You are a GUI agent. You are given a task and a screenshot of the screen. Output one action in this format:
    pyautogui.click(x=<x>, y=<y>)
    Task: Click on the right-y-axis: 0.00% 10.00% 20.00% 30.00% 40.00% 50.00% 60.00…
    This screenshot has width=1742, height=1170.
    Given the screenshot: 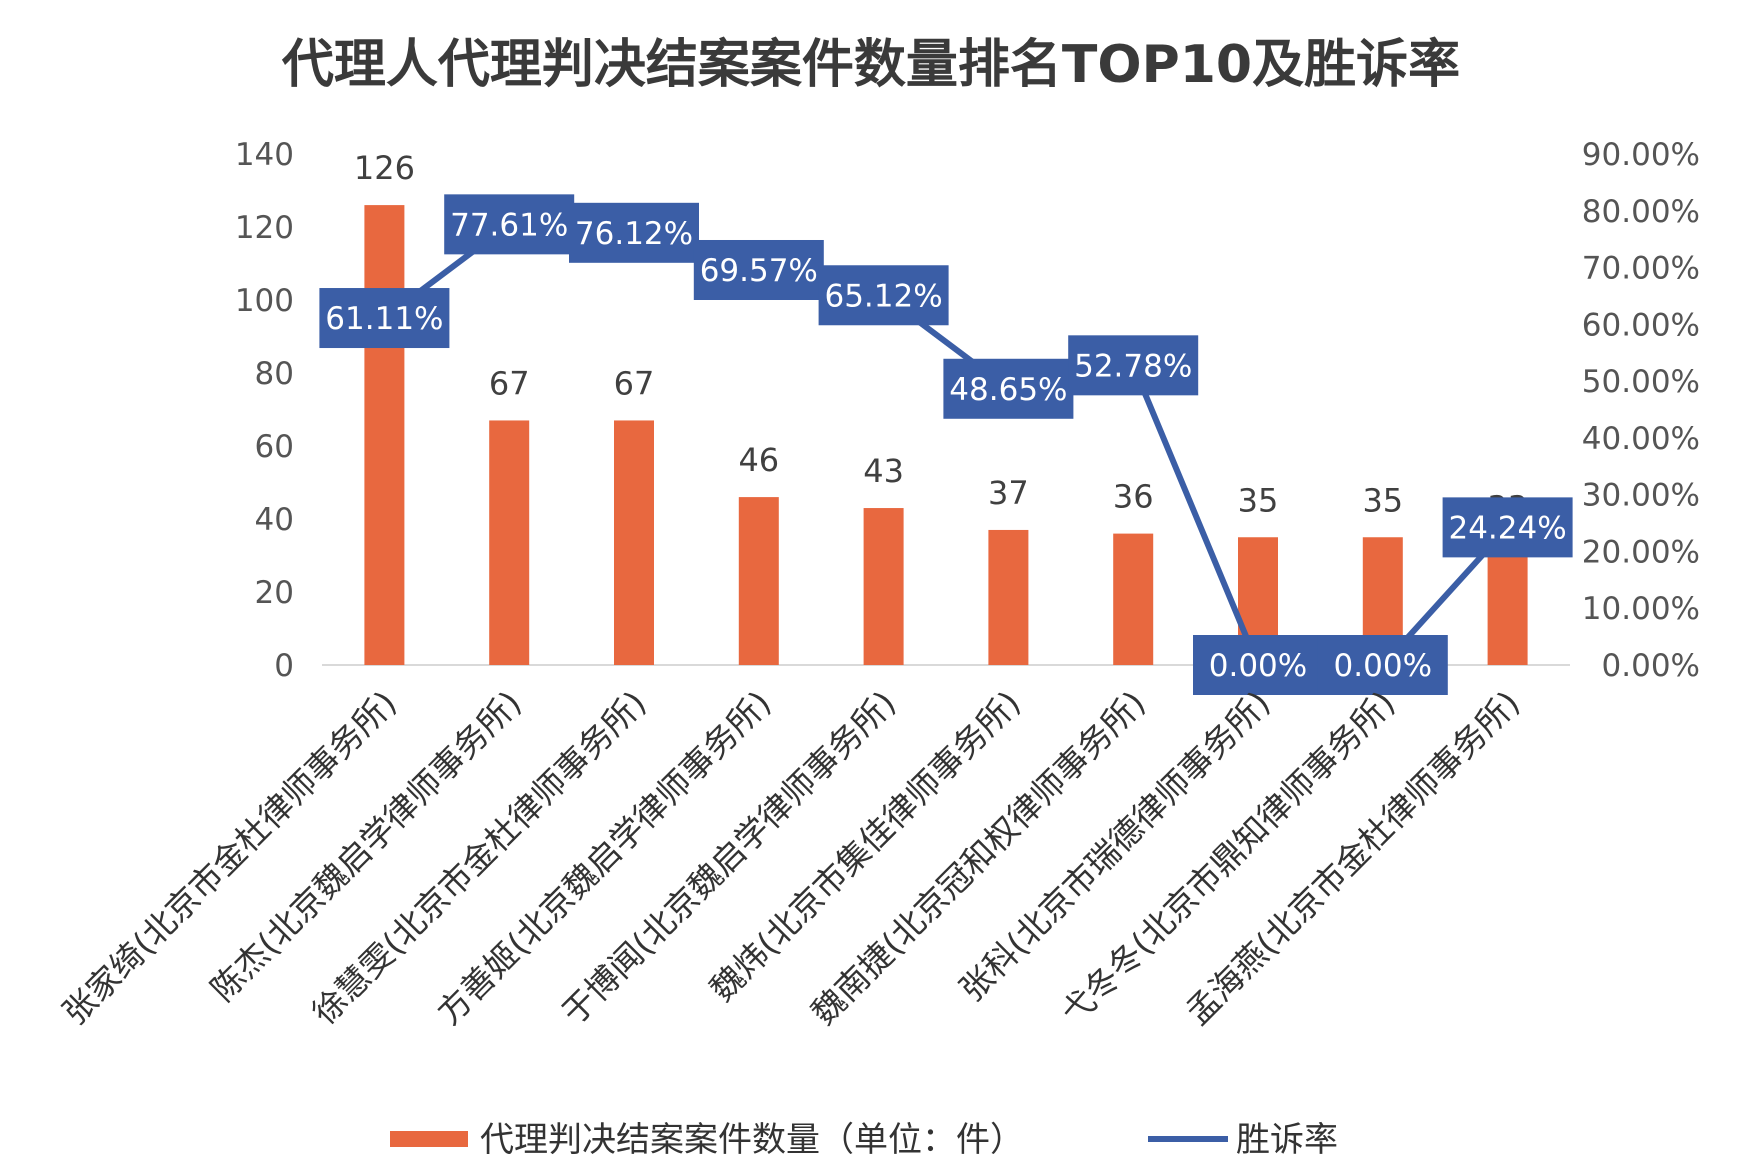 What is the action you would take?
    pyautogui.click(x=1641, y=410)
    